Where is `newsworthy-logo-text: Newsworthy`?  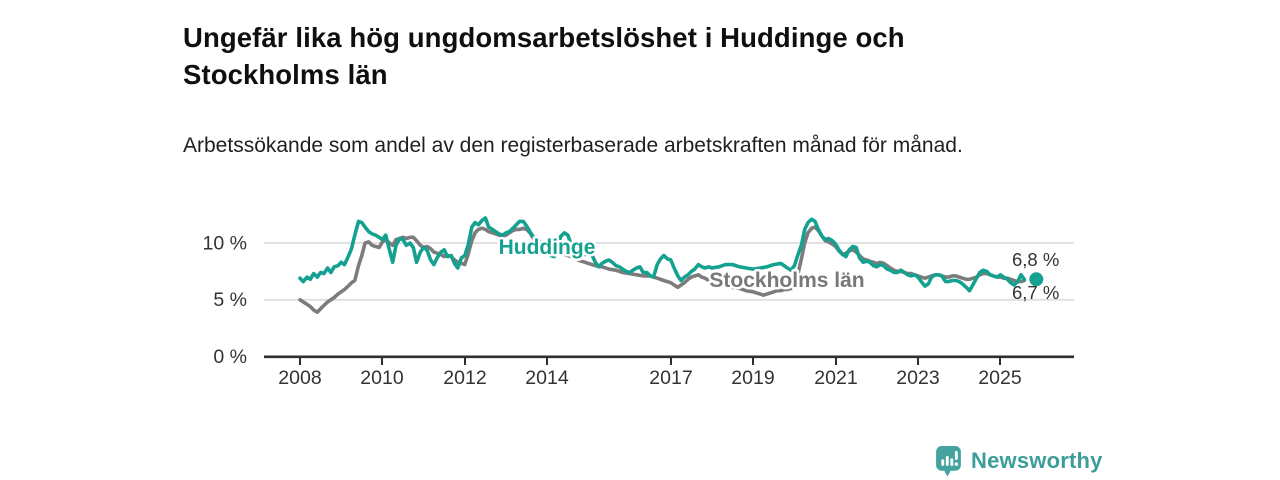 newsworthy-logo-text: Newsworthy is located at coordinates (1037, 460).